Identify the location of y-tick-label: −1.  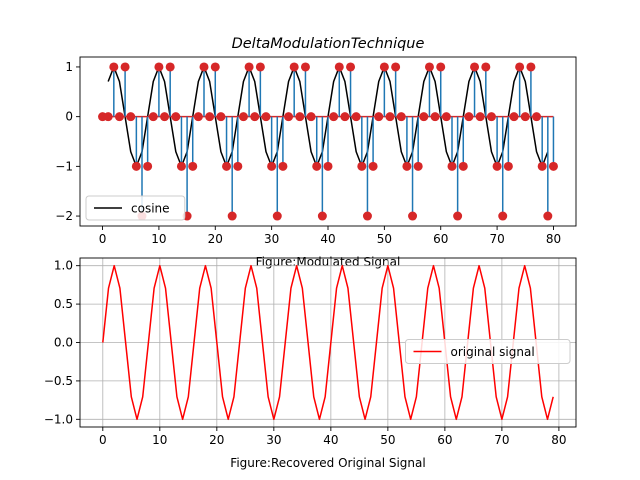
(64, 166).